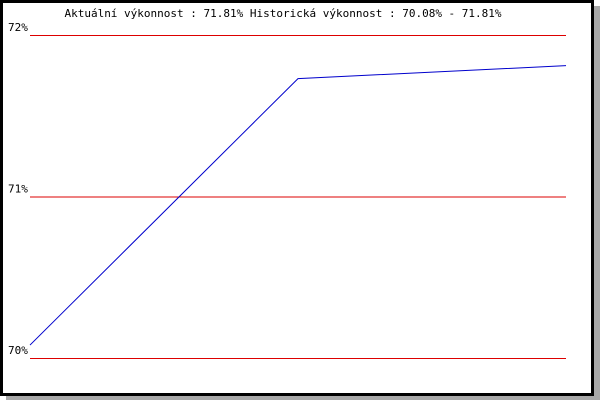 The width and height of the screenshot is (600, 400). Describe the element at coordinates (18, 350) in the screenshot. I see `y-tick-label: 70%` at that location.